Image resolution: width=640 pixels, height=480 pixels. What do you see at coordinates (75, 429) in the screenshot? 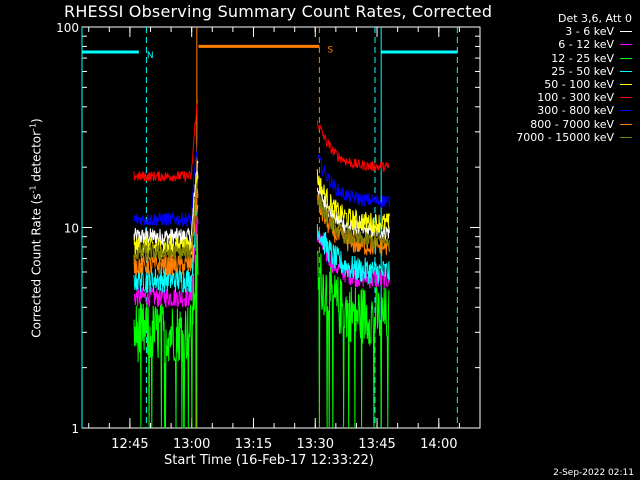
I see `y-tick-label: 1` at bounding box center [75, 429].